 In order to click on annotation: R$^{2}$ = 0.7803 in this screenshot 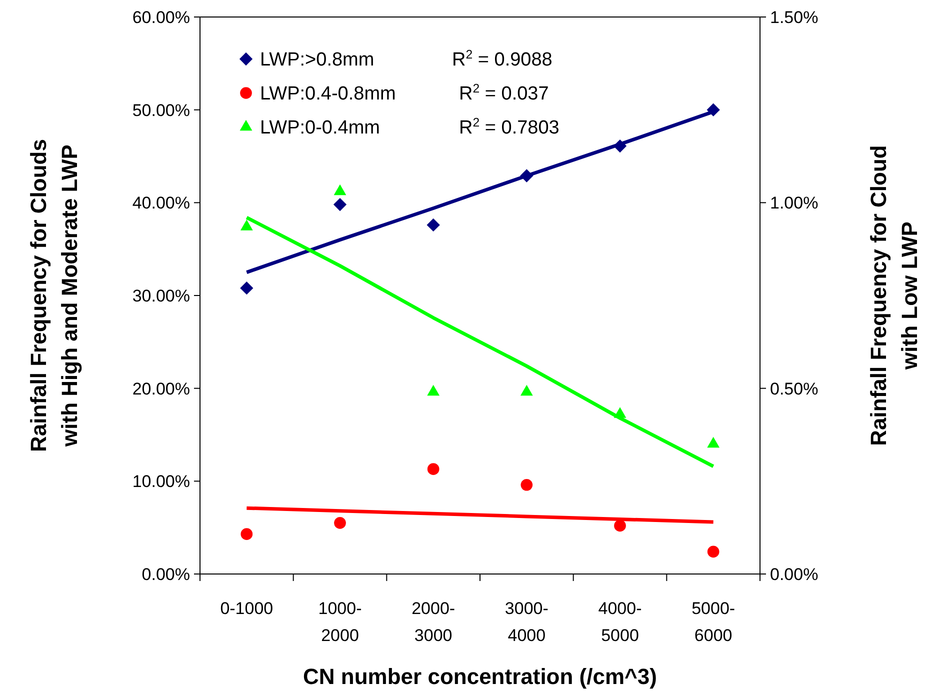, I will do `click(509, 127)`.